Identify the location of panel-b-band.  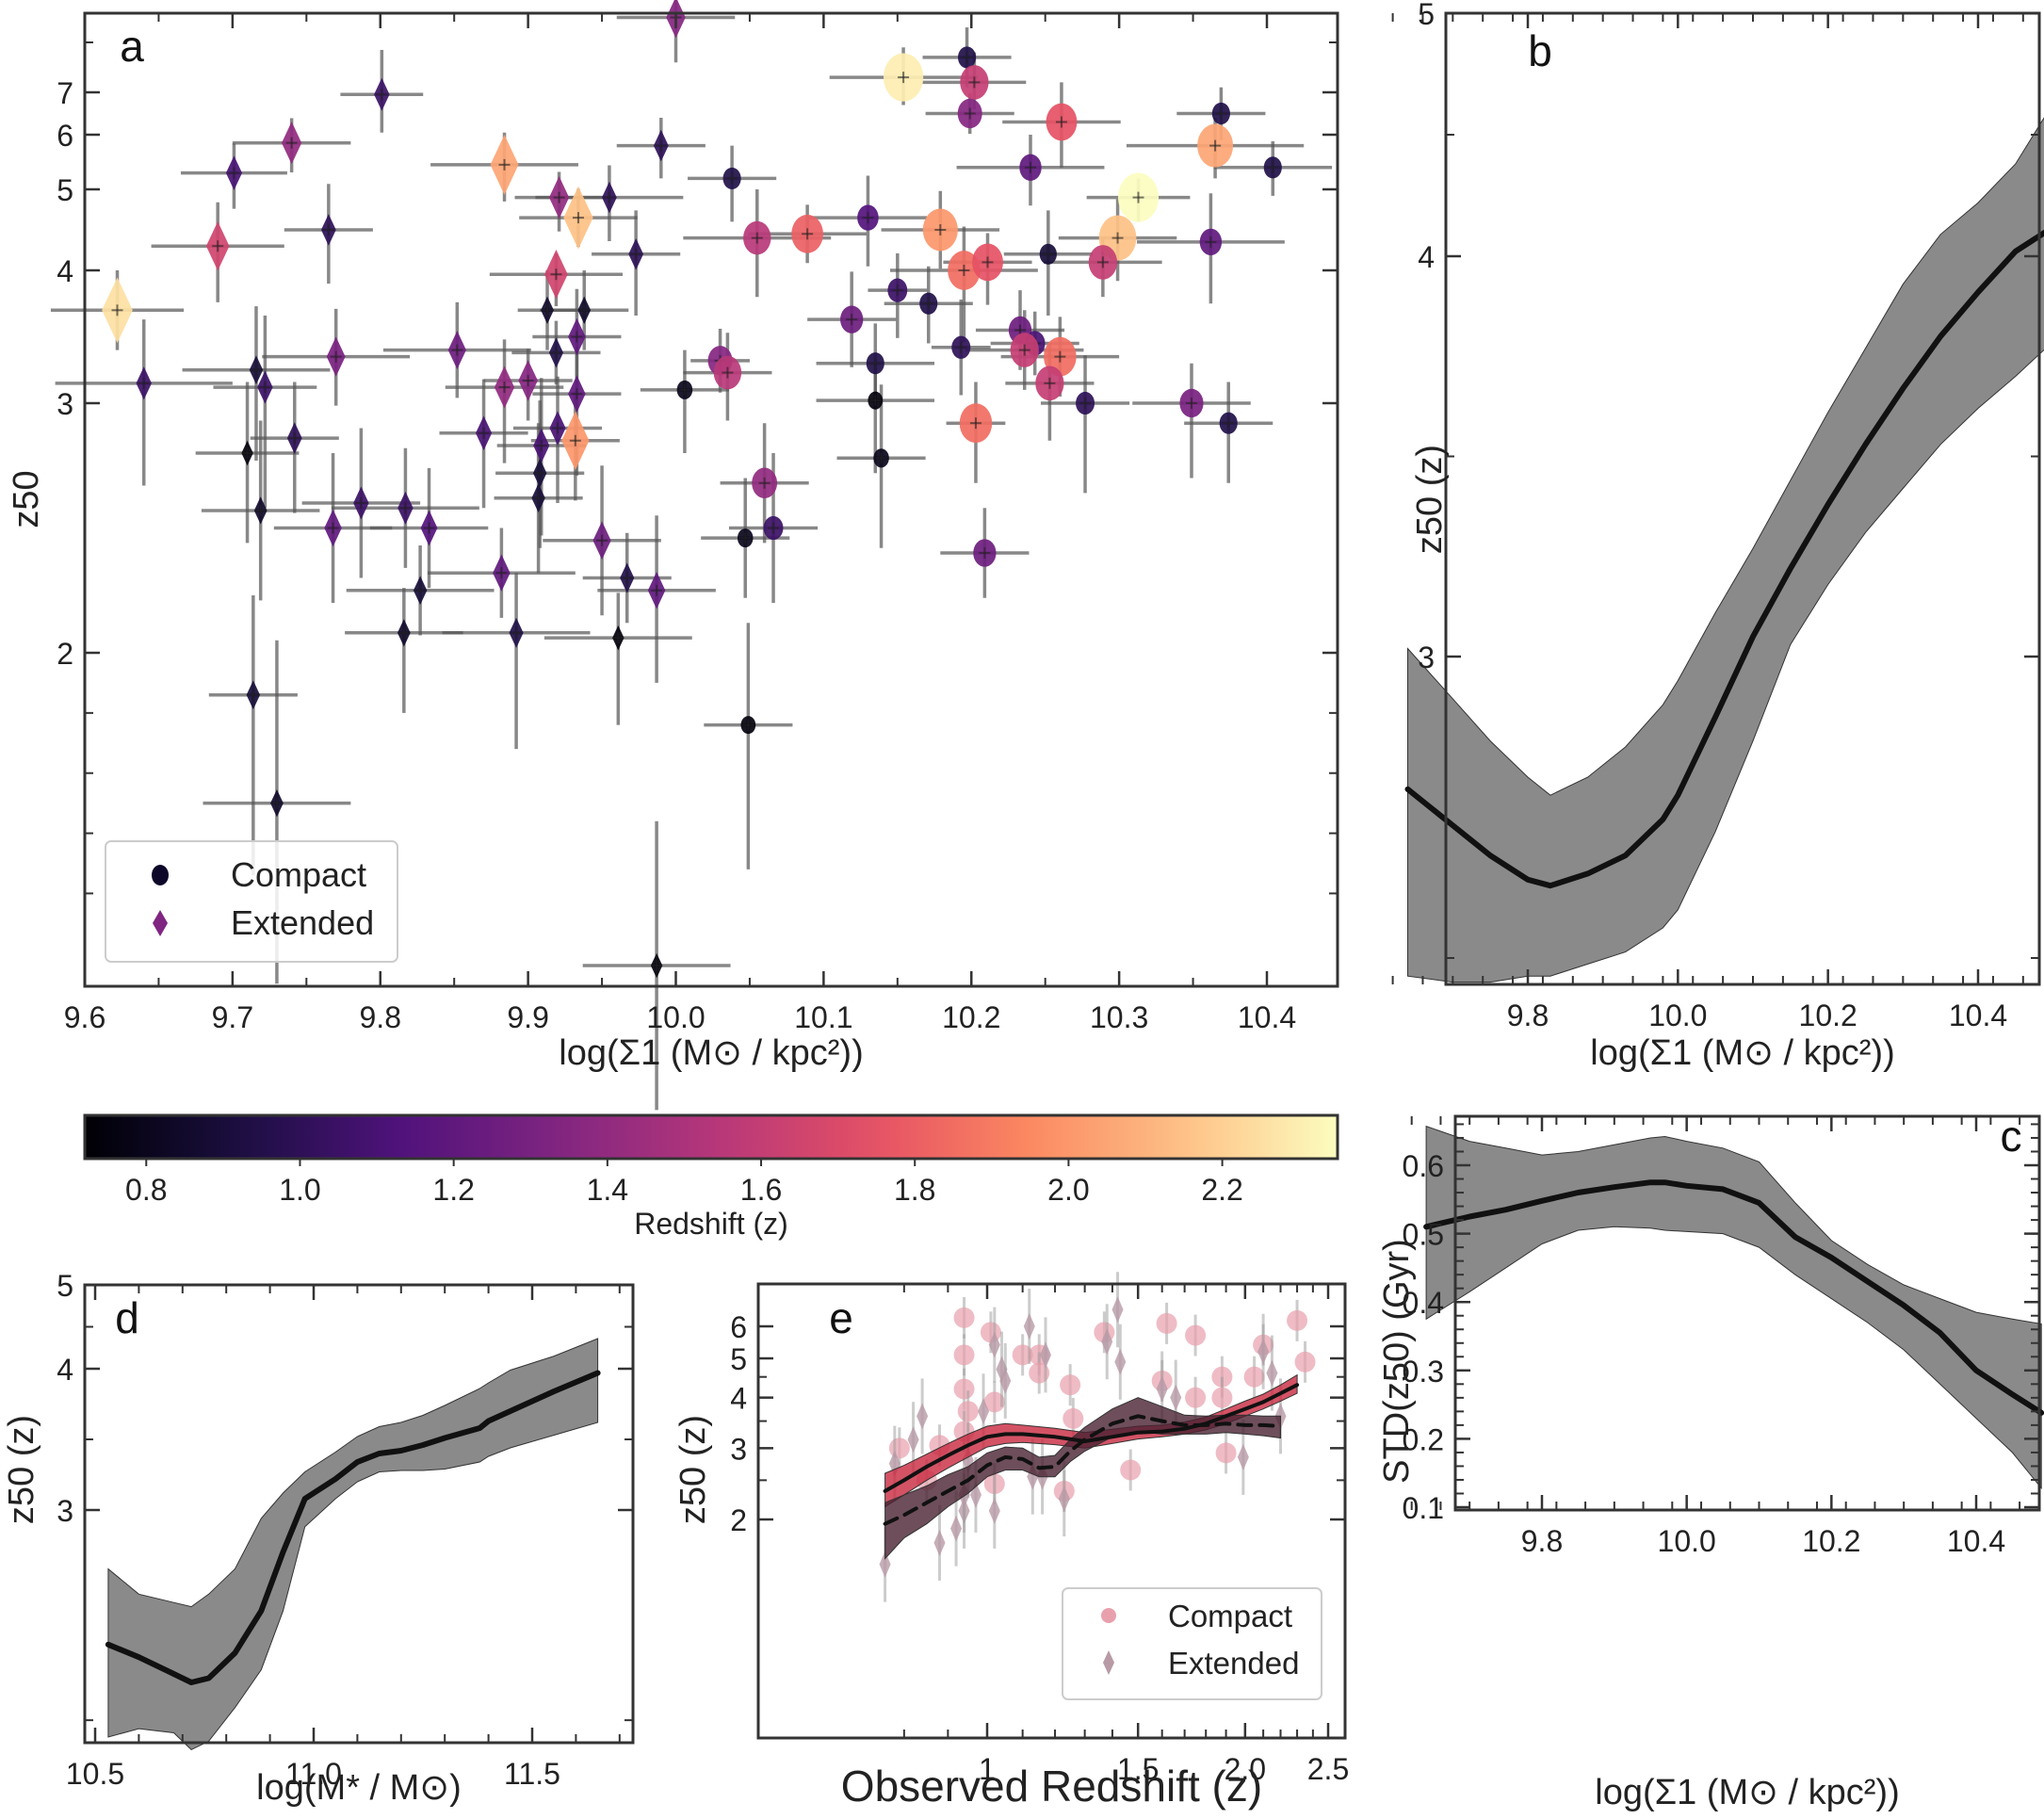
(1725, 550).